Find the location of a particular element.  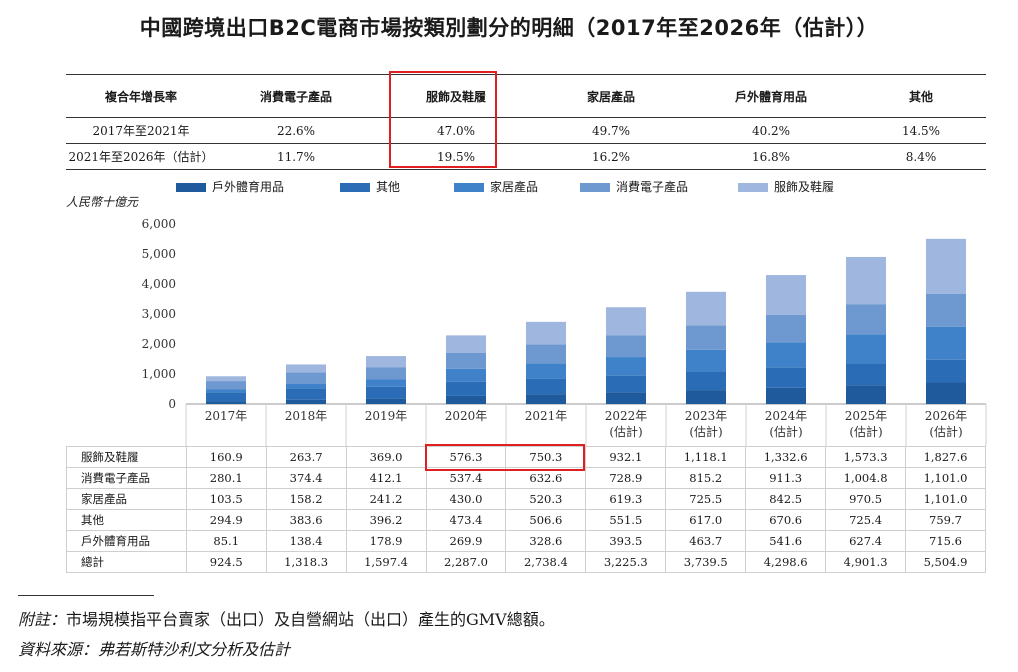

x-tick-label: 2023年 is located at coordinates (706, 416).